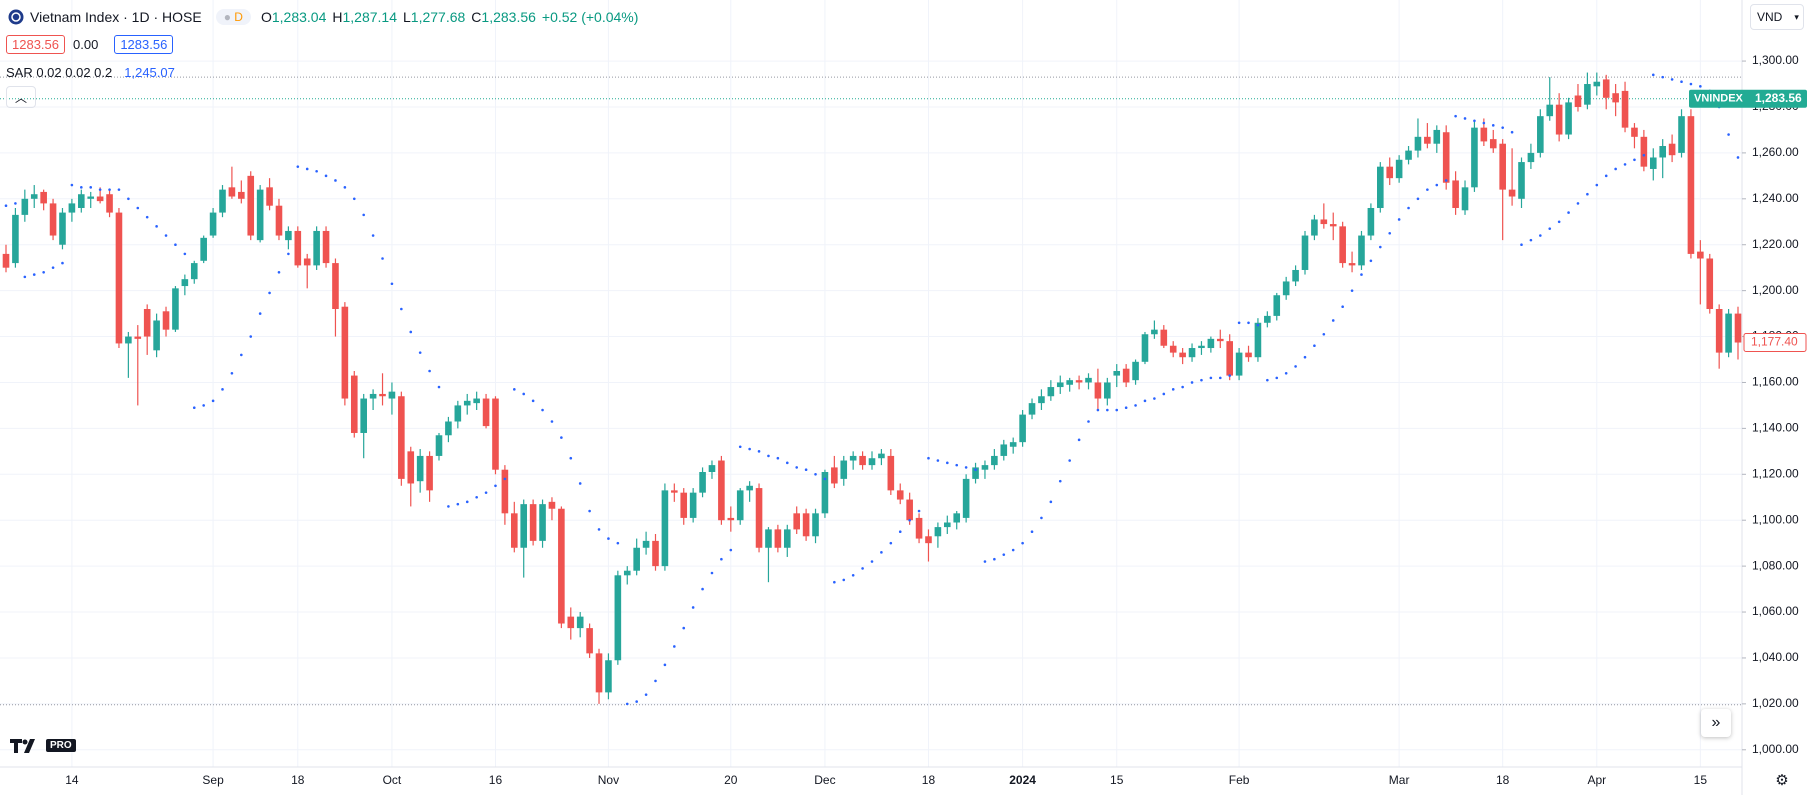 The width and height of the screenshot is (1809, 795). I want to click on x-tick-label: 2024, so click(1022, 780).